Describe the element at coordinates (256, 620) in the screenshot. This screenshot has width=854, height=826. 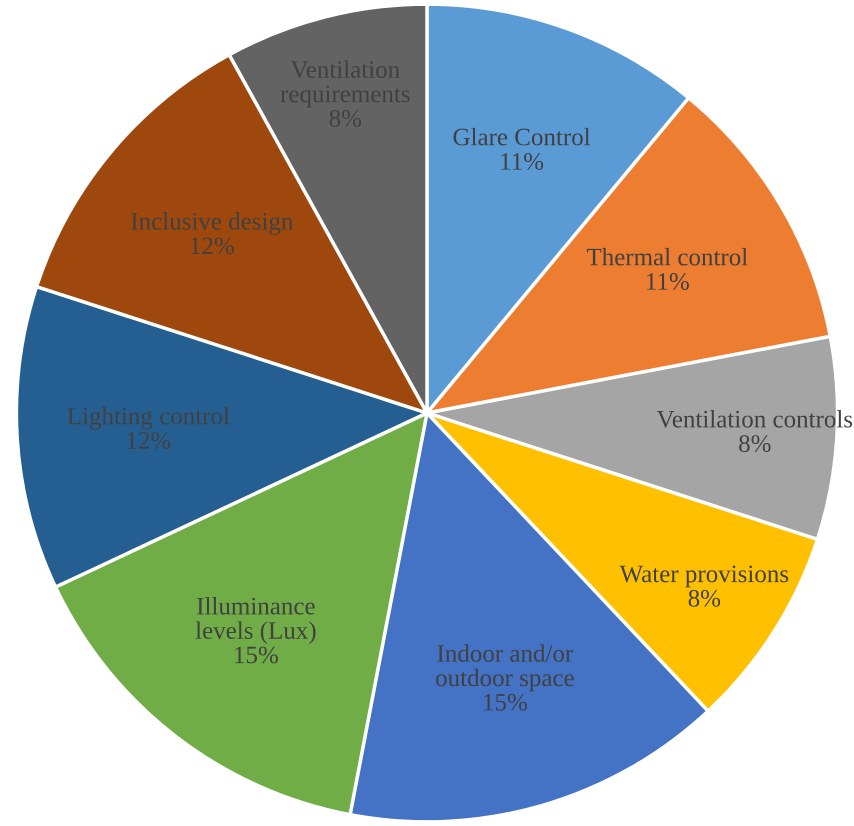
I see `slice-label: Illuminance levels (Lux)` at that location.